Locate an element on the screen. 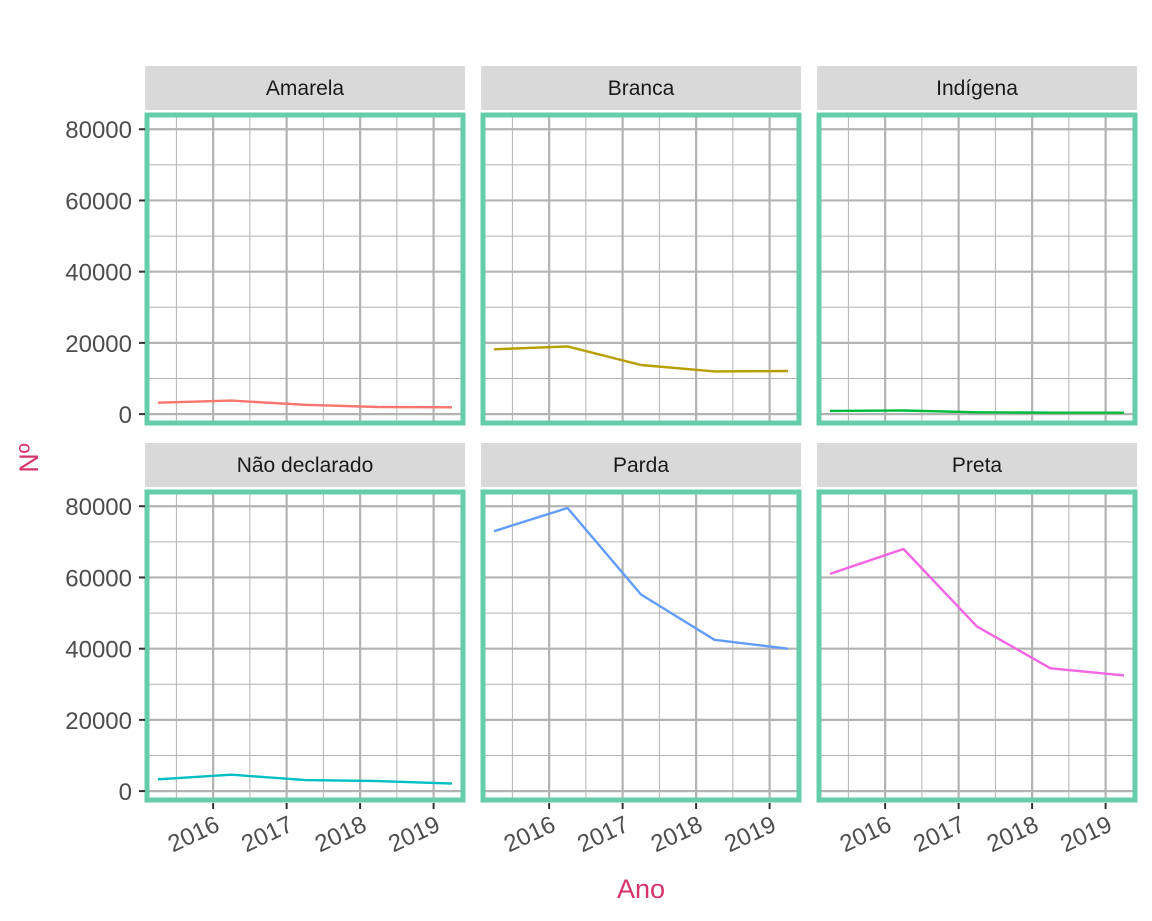  strip-preta is located at coordinates (977, 465).